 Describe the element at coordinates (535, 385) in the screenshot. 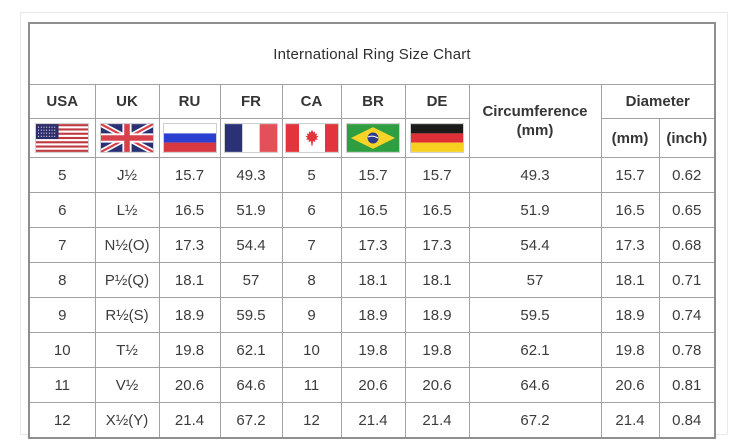

I see `circumference-cell: 64.6` at that location.